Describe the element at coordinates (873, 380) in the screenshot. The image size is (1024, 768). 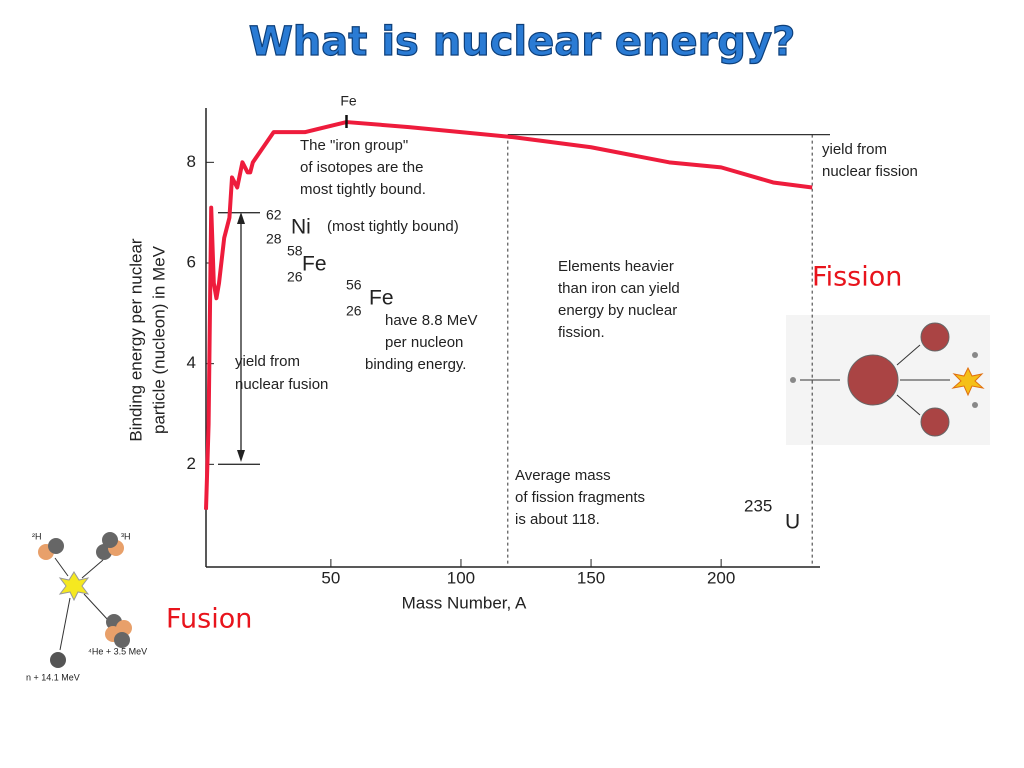
I see `nucleus` at that location.